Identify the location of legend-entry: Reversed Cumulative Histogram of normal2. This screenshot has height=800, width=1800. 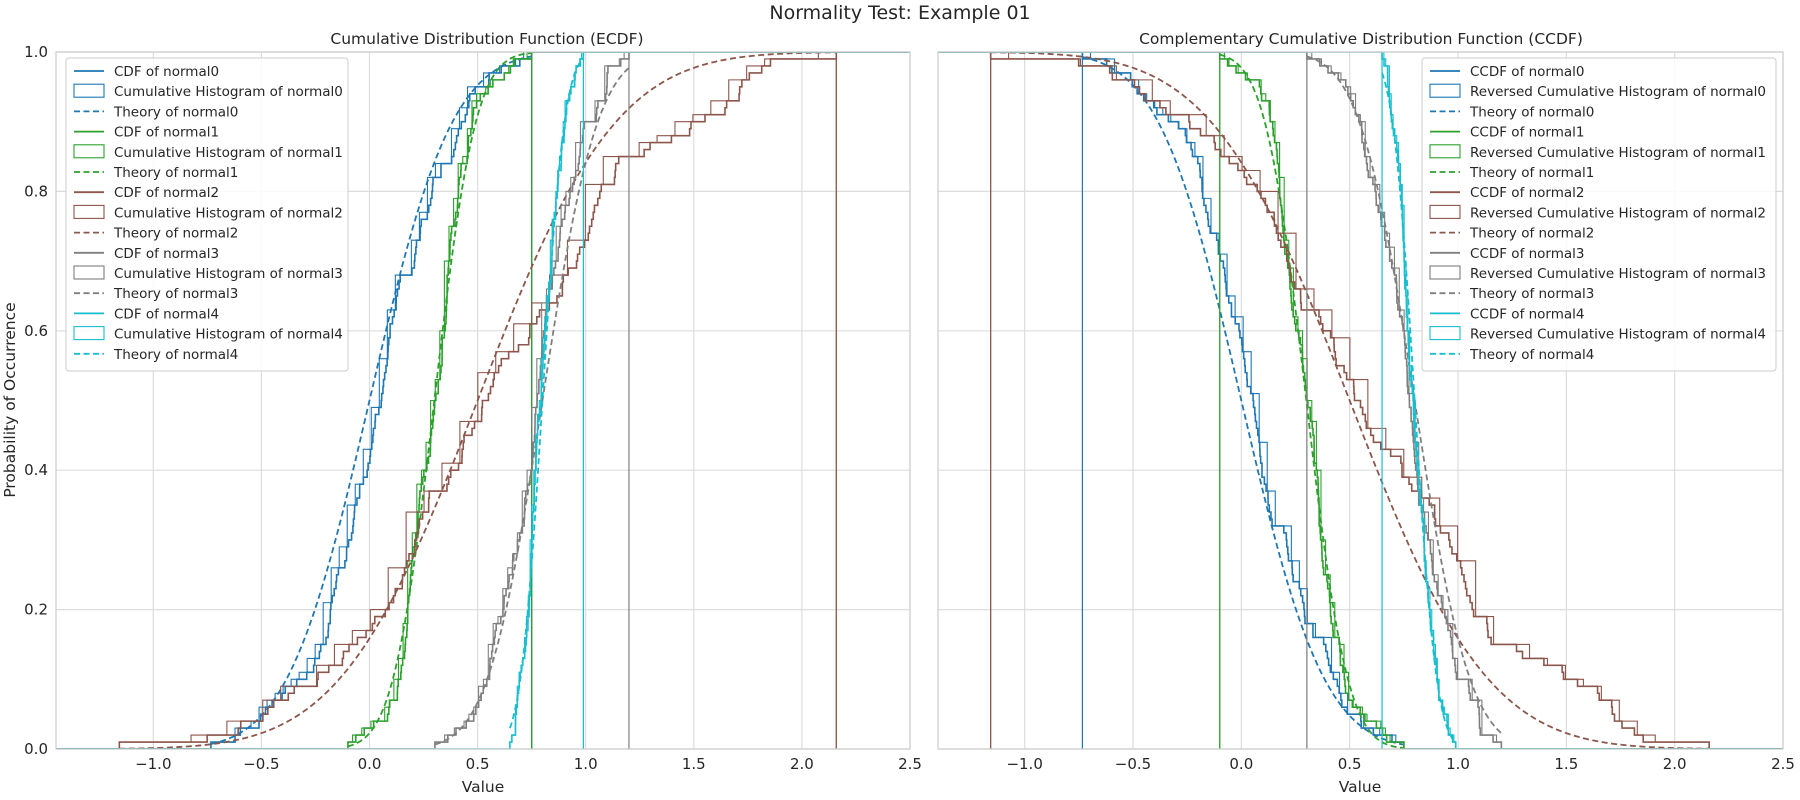
(1618, 213).